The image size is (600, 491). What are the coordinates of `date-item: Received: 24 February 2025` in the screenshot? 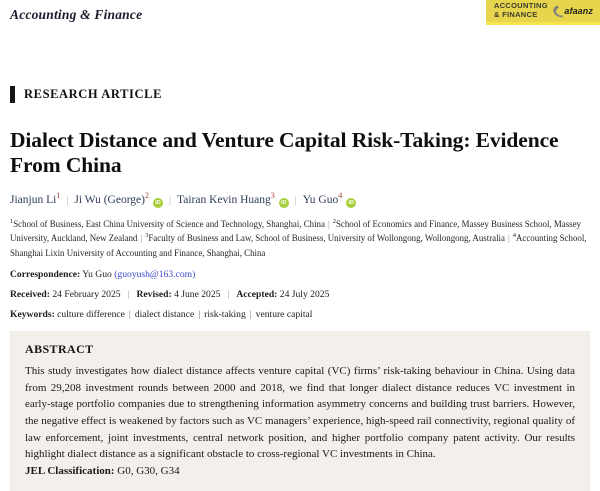 It's located at (65, 294).